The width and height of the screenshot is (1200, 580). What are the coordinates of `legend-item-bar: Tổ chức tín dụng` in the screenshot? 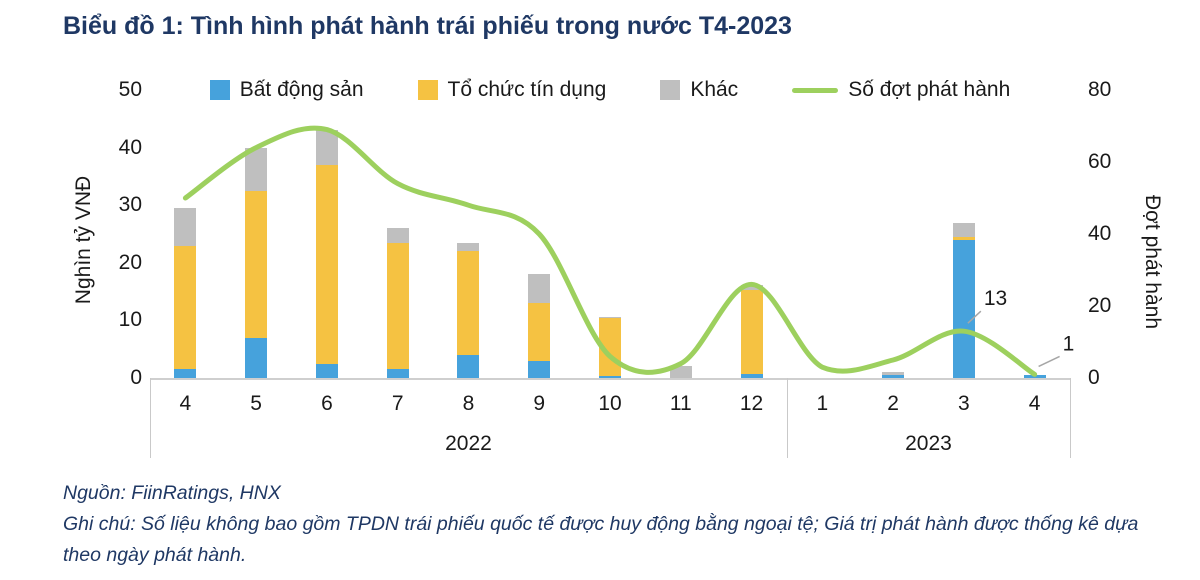 It's located at (512, 90).